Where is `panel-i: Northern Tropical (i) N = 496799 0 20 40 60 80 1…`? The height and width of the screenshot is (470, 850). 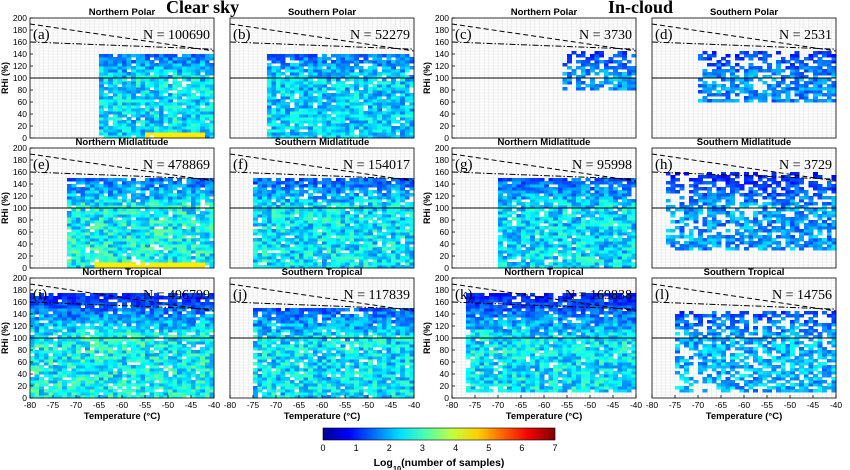 panel-i: Northern Tropical (i) N = 496799 0 20 40 60 80 1… is located at coordinates (110, 344).